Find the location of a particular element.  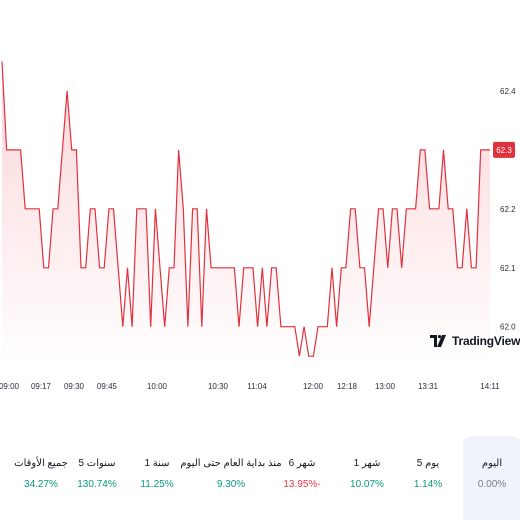

performance-period-value: 130.74% is located at coordinates (97, 484).